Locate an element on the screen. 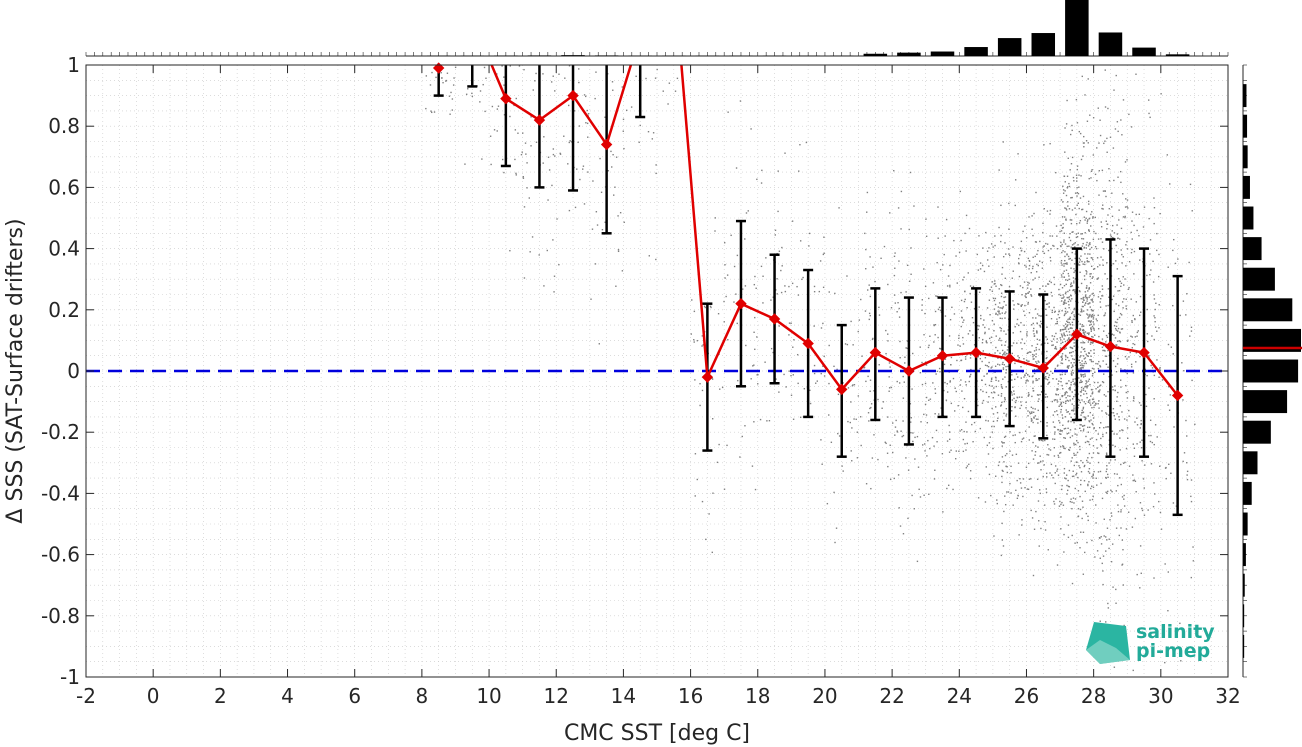 The width and height of the screenshot is (1302, 747). y-tick-label: 0.8 is located at coordinates (64, 126).